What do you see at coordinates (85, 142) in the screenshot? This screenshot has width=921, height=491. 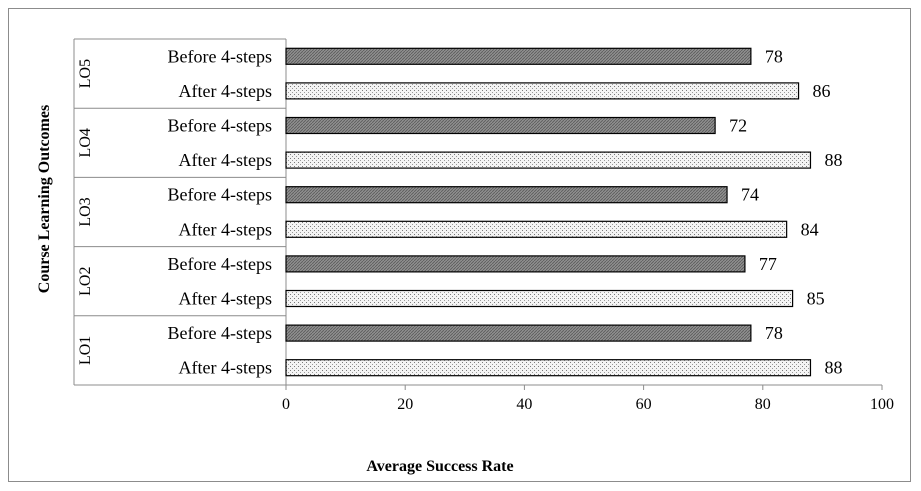 I see `group-label-lo4: LO4` at bounding box center [85, 142].